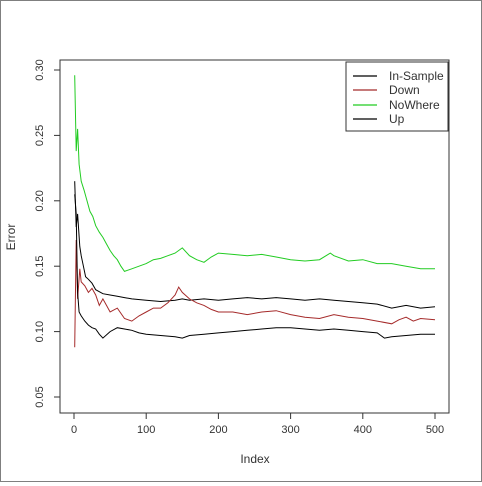  I want to click on legend-label-up: Up, so click(397, 119).